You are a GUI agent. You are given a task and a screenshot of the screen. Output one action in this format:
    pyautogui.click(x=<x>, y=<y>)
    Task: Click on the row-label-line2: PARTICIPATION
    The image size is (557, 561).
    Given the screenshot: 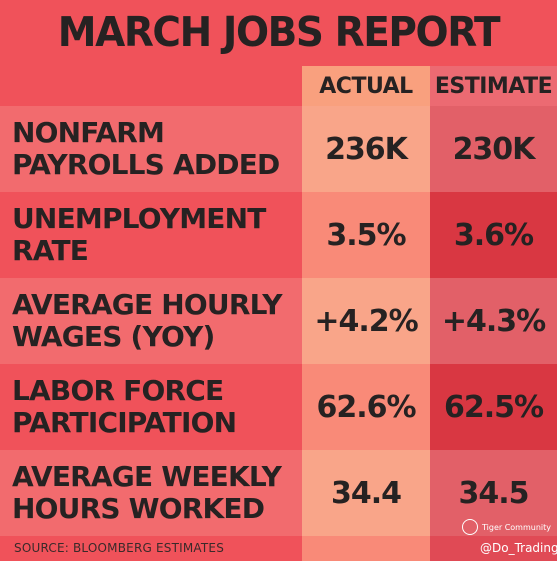 What is the action you would take?
    pyautogui.click(x=124, y=422)
    